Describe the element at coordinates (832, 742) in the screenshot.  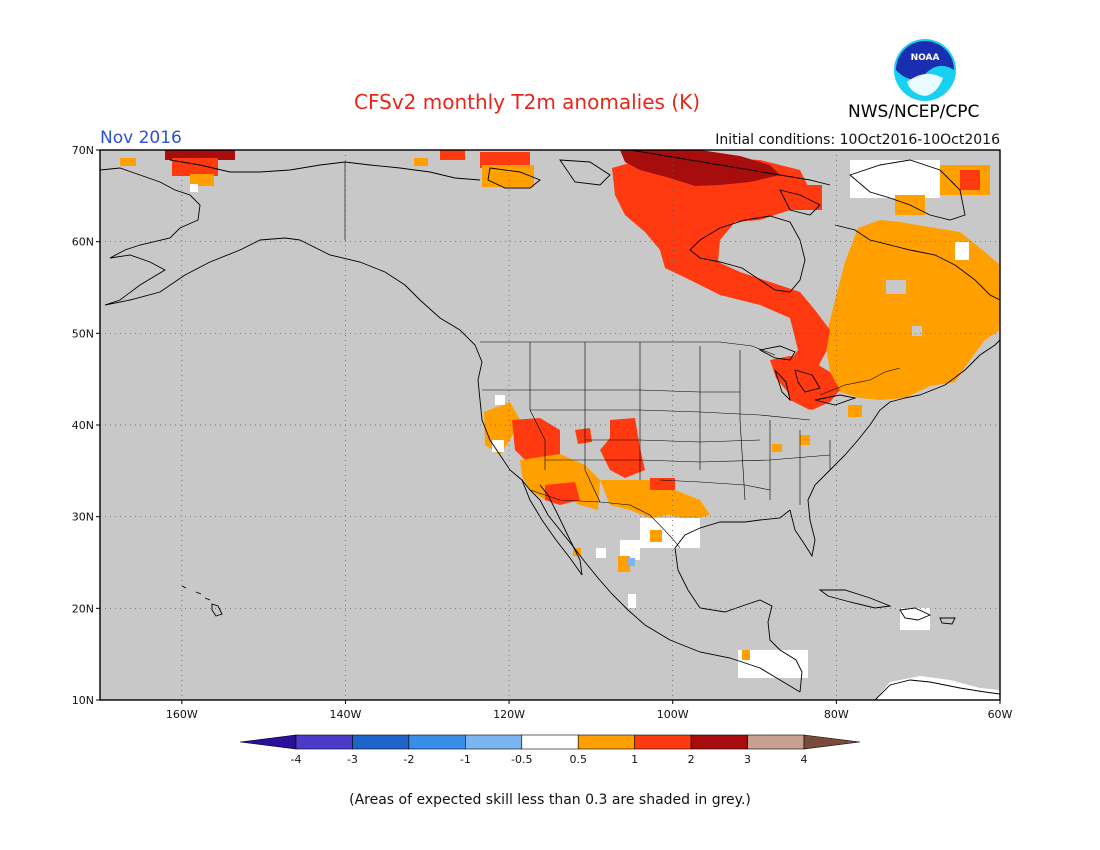
I see `colorbar-high-arrow` at that location.